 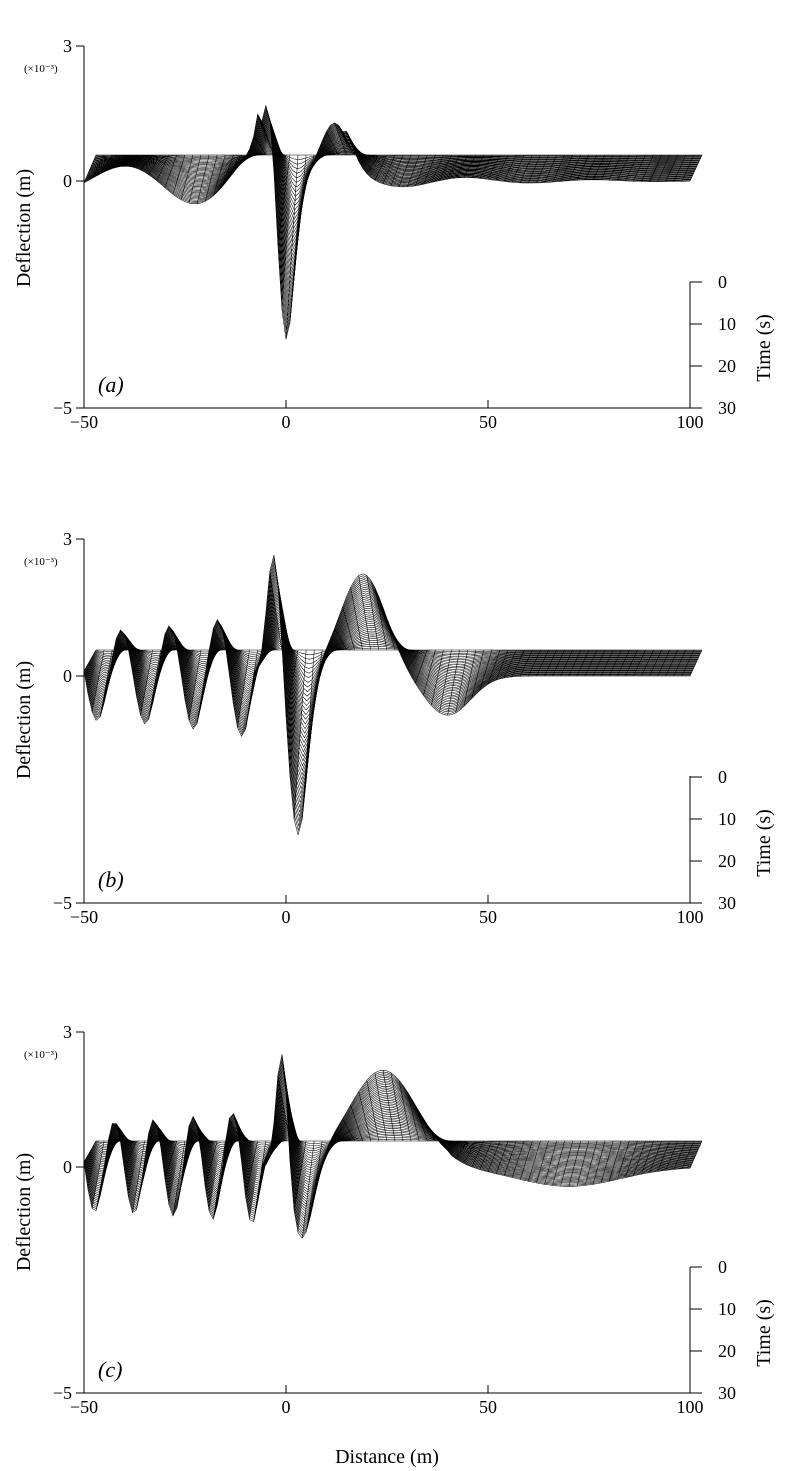 What do you see at coordinates (690, 1407) in the screenshot?
I see `x-tick-label: 100` at bounding box center [690, 1407].